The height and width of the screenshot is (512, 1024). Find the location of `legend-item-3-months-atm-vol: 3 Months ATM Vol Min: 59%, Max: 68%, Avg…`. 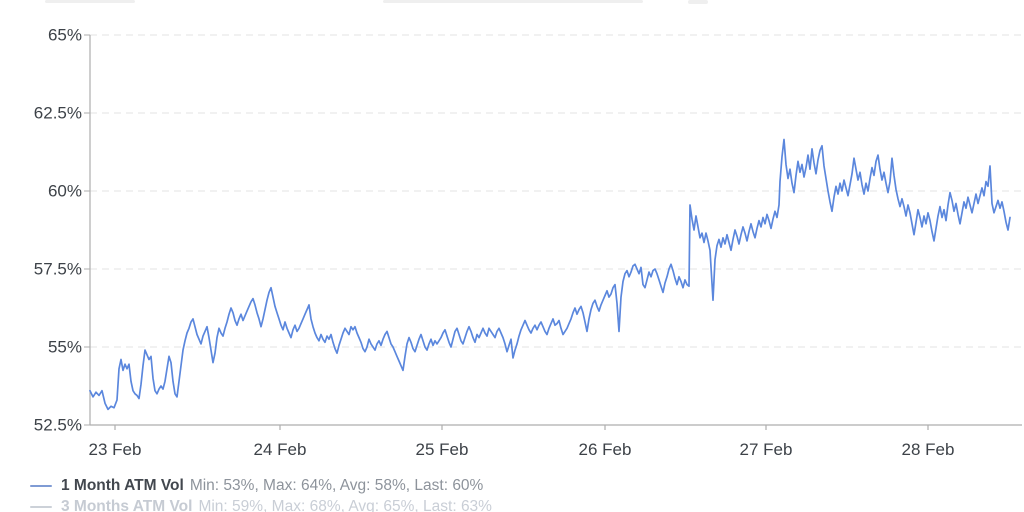

legend-item-3-months-atm-vol: 3 Months ATM Vol Min: 59%, Max: 68%, Avg… is located at coordinates (261, 504).